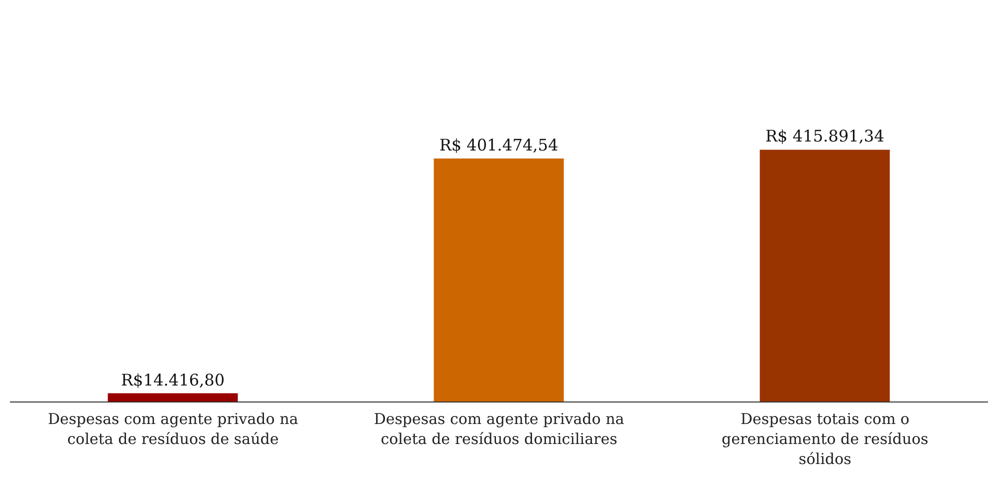 The height and width of the screenshot is (495, 998). What do you see at coordinates (498, 144) in the screenshot?
I see `data-label: R$ 401.474,54` at bounding box center [498, 144].